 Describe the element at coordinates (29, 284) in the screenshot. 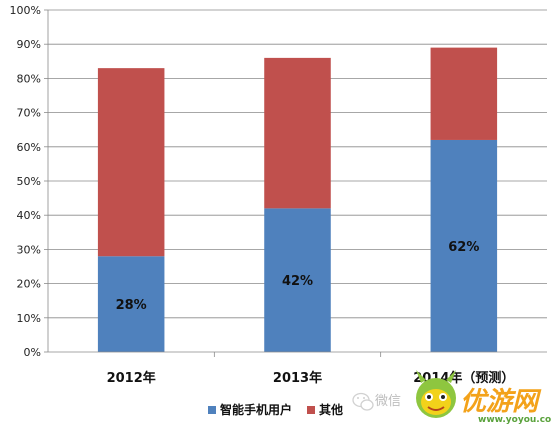

I see `y-tick-label: 20%` at that location.